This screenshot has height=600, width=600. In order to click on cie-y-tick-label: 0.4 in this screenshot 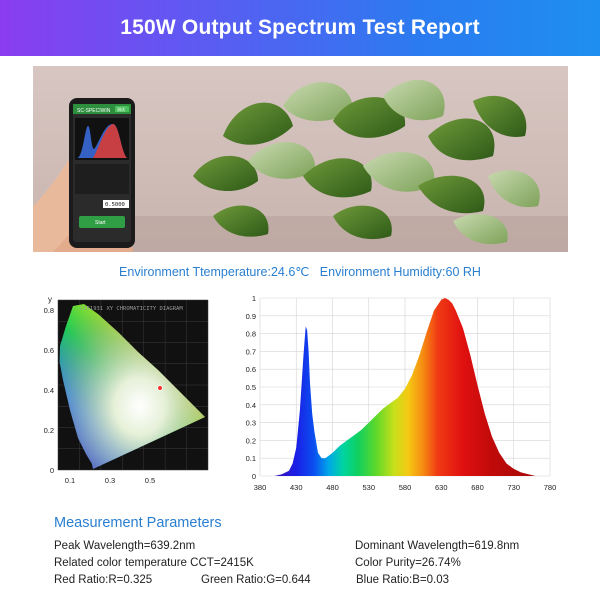, I will do `click(49, 390)`.